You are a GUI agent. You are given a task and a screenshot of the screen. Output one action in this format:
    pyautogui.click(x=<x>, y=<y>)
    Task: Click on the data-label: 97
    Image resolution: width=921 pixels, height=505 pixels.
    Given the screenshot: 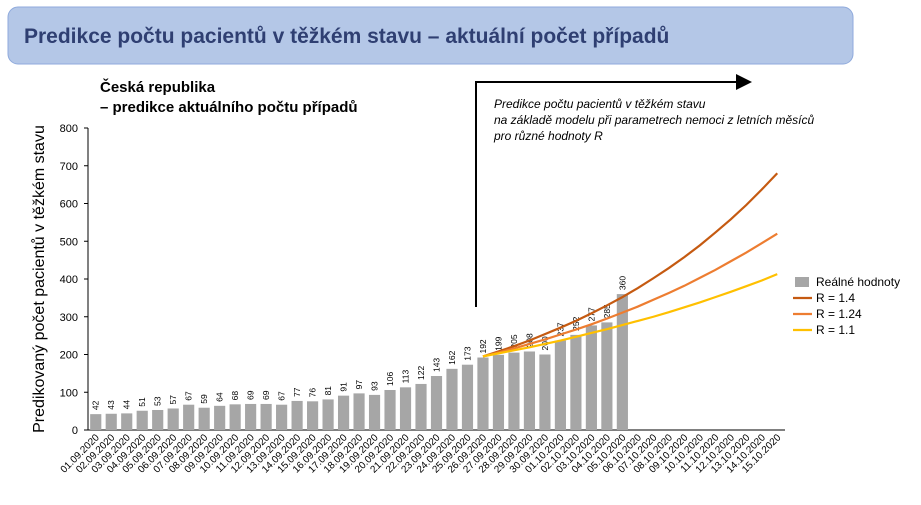 What is the action you would take?
    pyautogui.click(x=359, y=385)
    